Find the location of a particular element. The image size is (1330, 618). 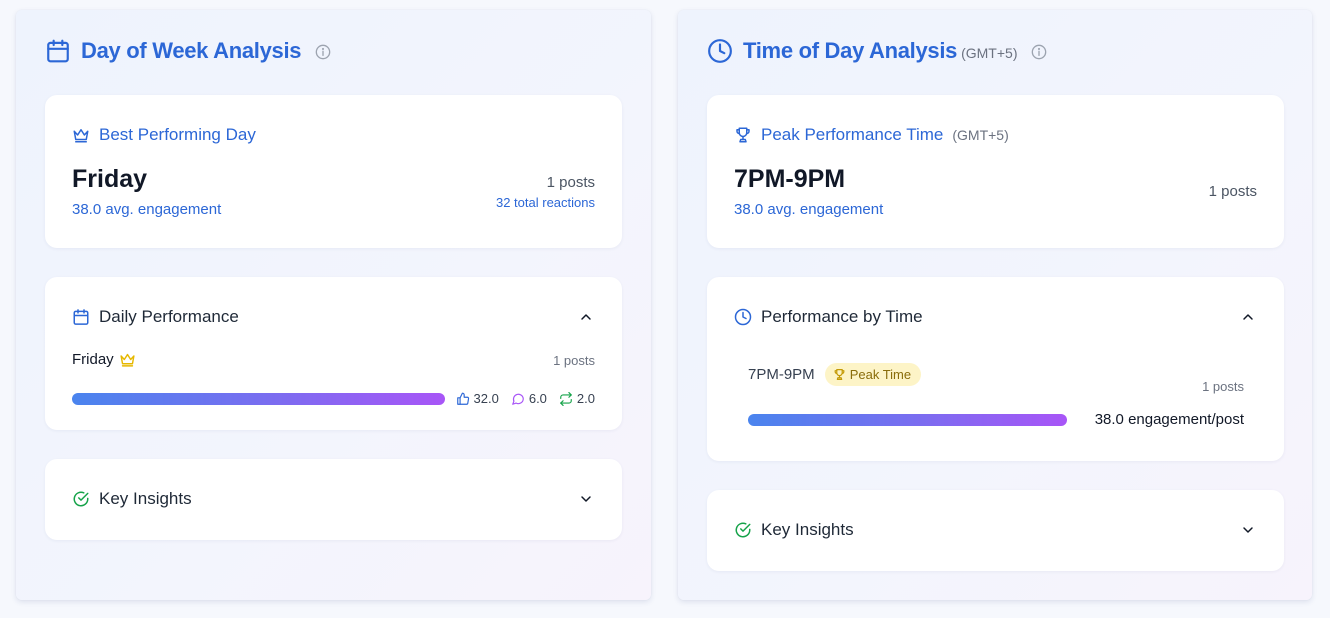

performance-by-time-header: Performance by Time is located at coordinates (828, 317).